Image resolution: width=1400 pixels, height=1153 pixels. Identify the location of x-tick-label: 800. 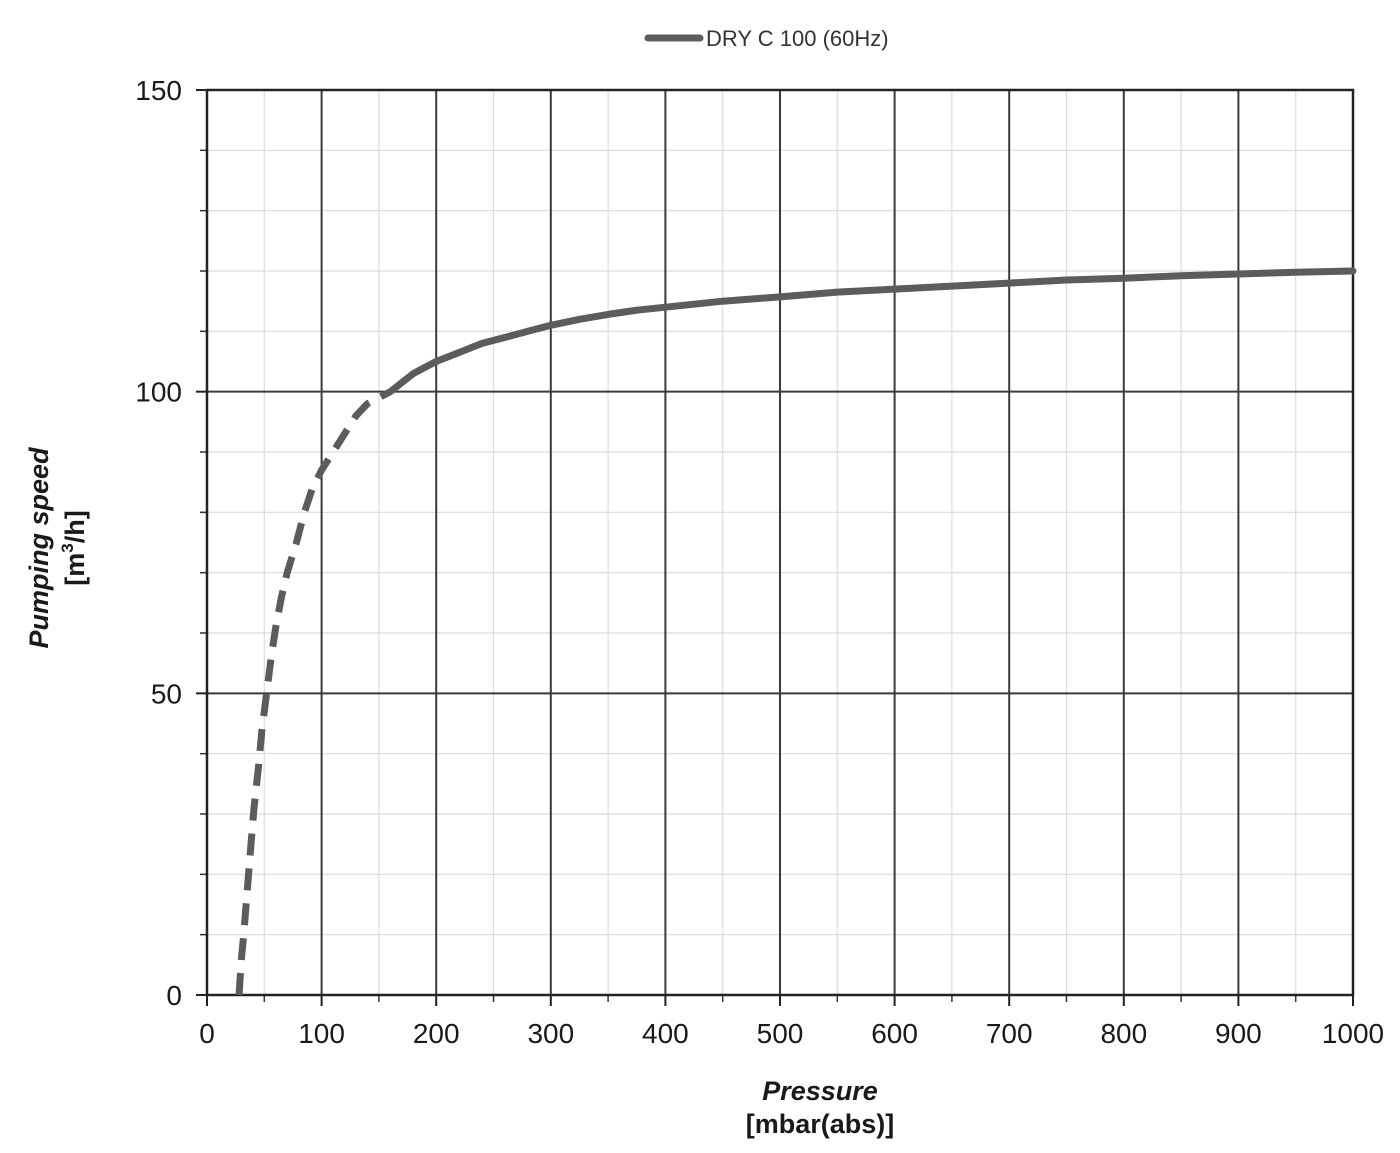
(1123, 1033).